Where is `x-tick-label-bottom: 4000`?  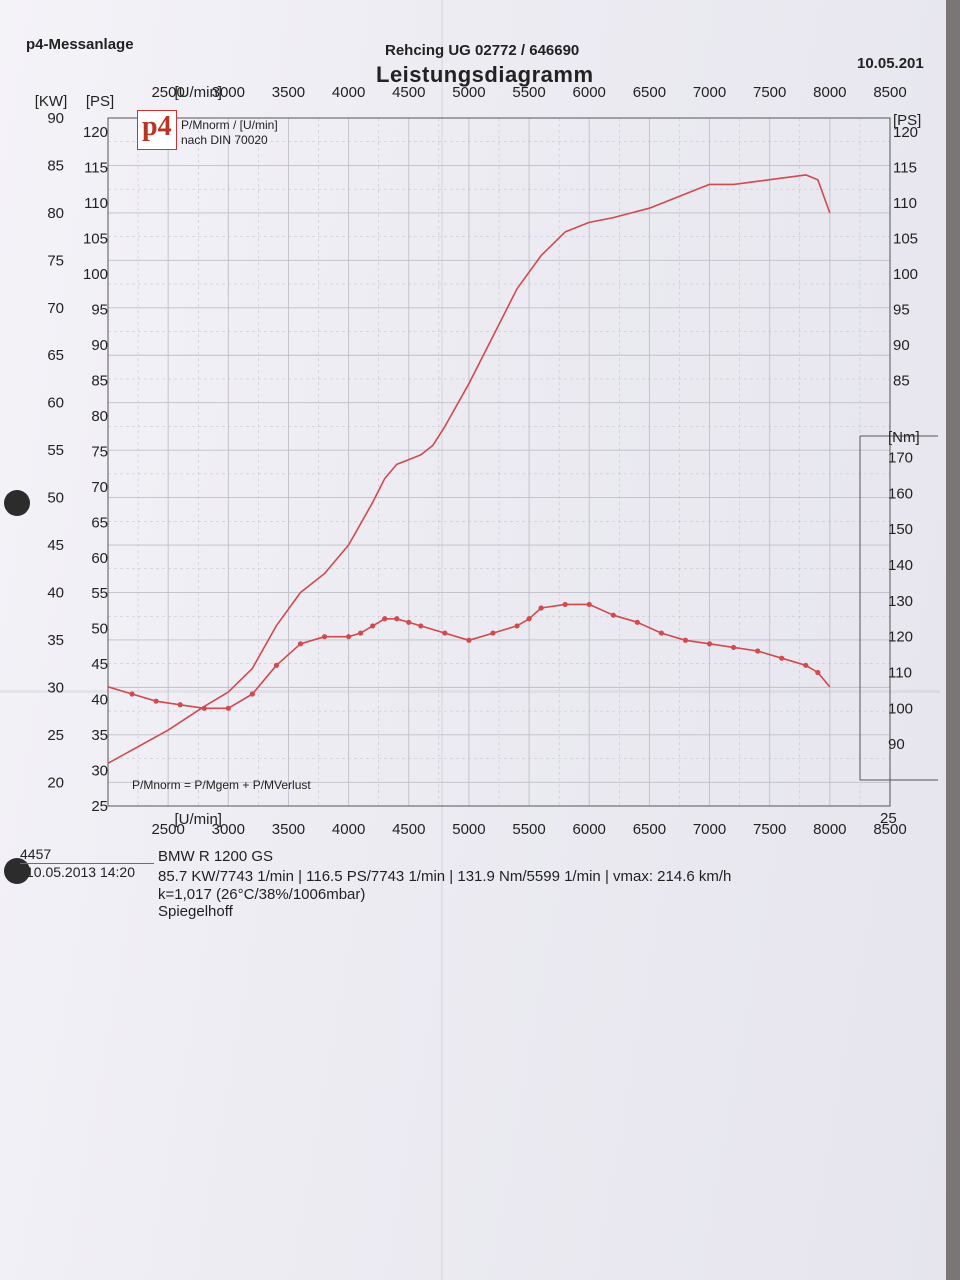 x-tick-label-bottom: 4000 is located at coordinates (348, 829).